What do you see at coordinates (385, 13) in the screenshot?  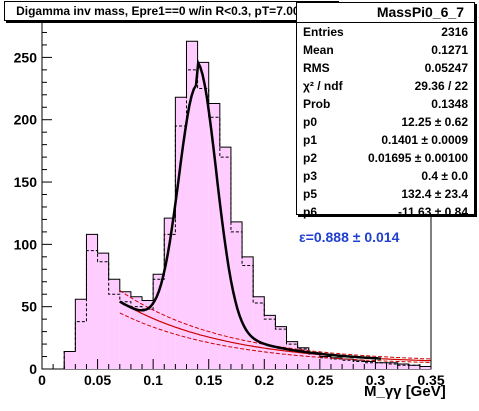 I see `stats-title: MassPi0_6_7` at bounding box center [385, 13].